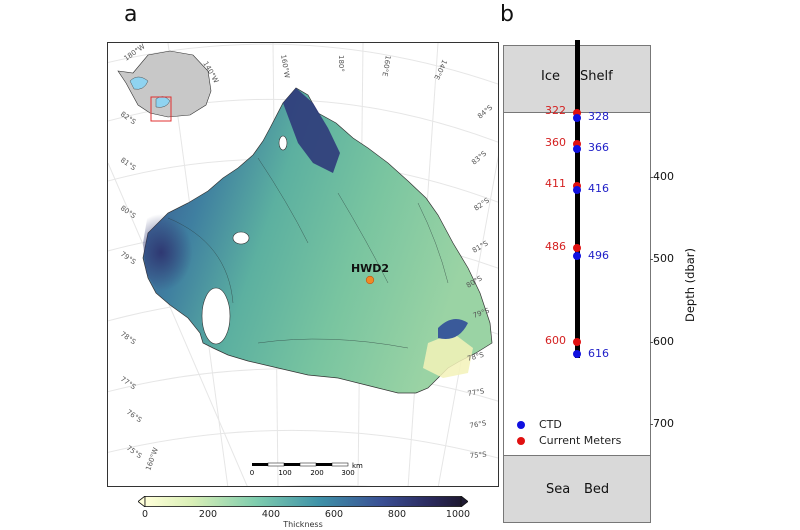 This screenshot has height=530, width=800. Describe the element at coordinates (131, 14) in the screenshot. I see `panel-a-letter: a` at that location.